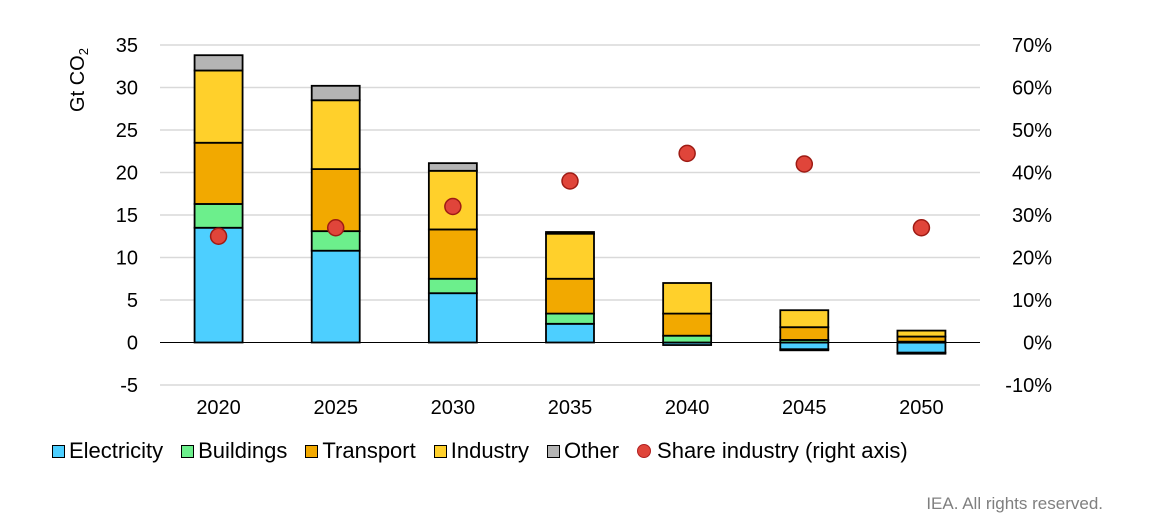  Describe the element at coordinates (570, 194) in the screenshot. I see `share-markers` at that location.